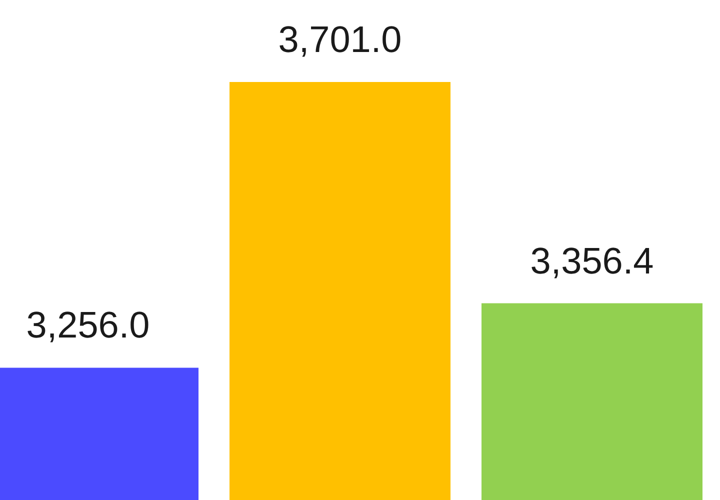  Describe the element at coordinates (88, 325) in the screenshot. I see `data-label: 3,256.0` at that location.